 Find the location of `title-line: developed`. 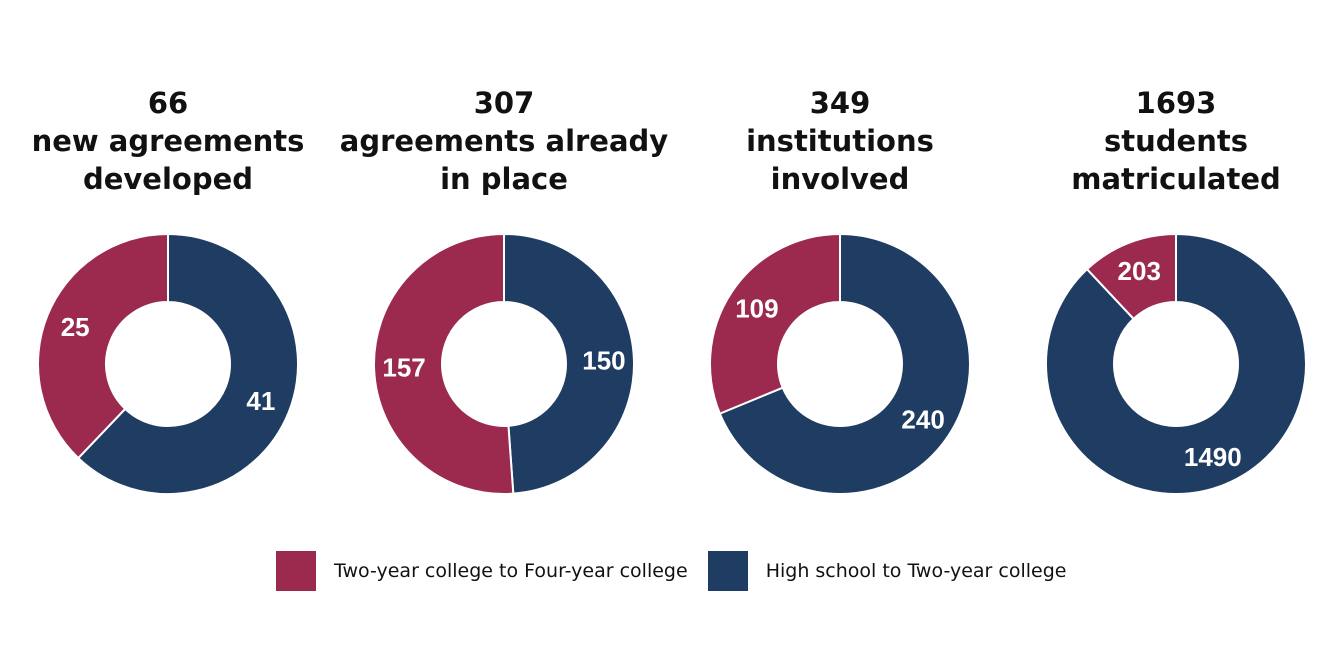

title-line: developed is located at coordinates (168, 179).